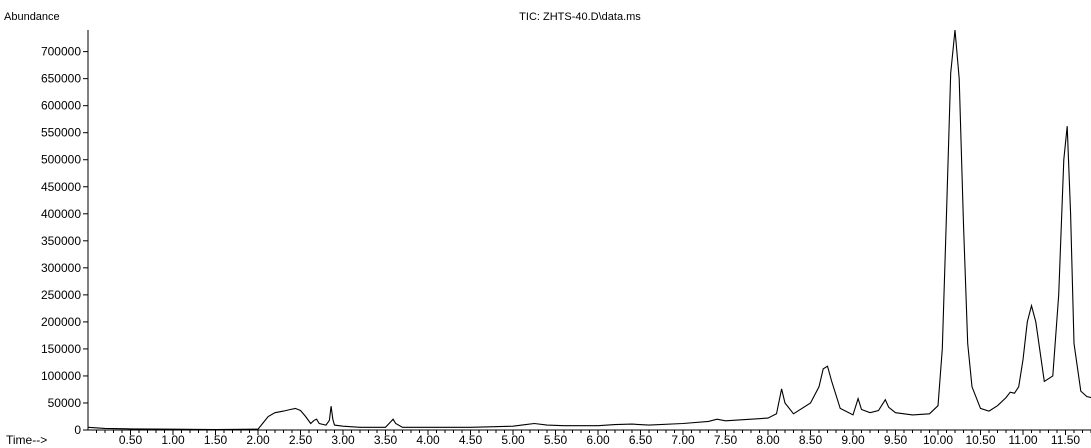  I want to click on x-tick-label: 7.50, so click(726, 440).